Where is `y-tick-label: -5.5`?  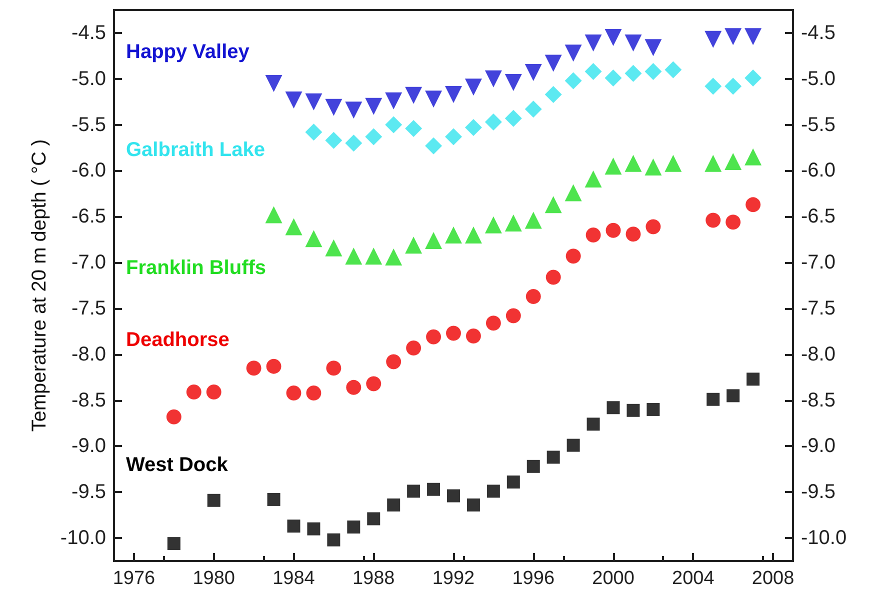 y-tick-label: -5.5 is located at coordinates (89, 125).